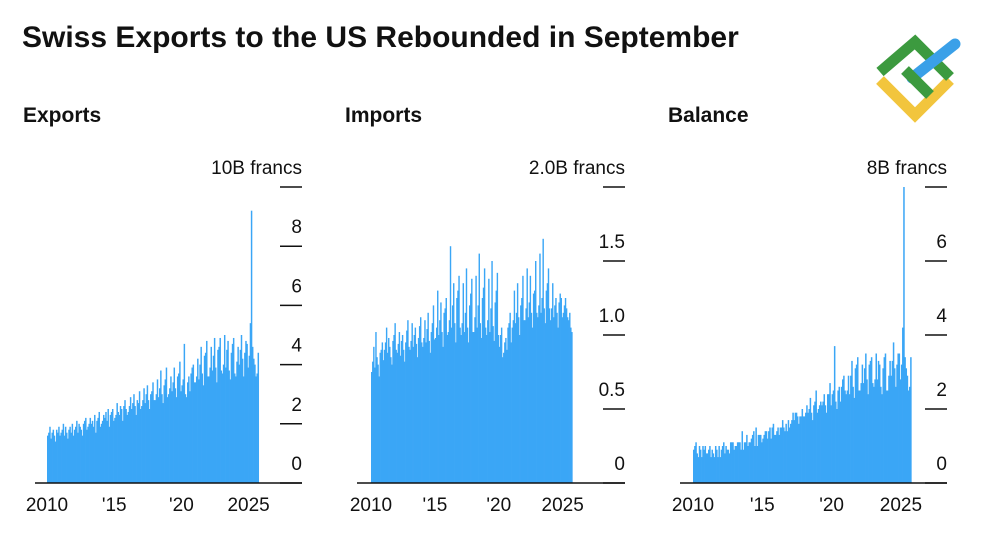 Image resolution: width=1000 pixels, height=545 pixels. What do you see at coordinates (62, 115) in the screenshot?
I see `panel-title: Exports` at bounding box center [62, 115].